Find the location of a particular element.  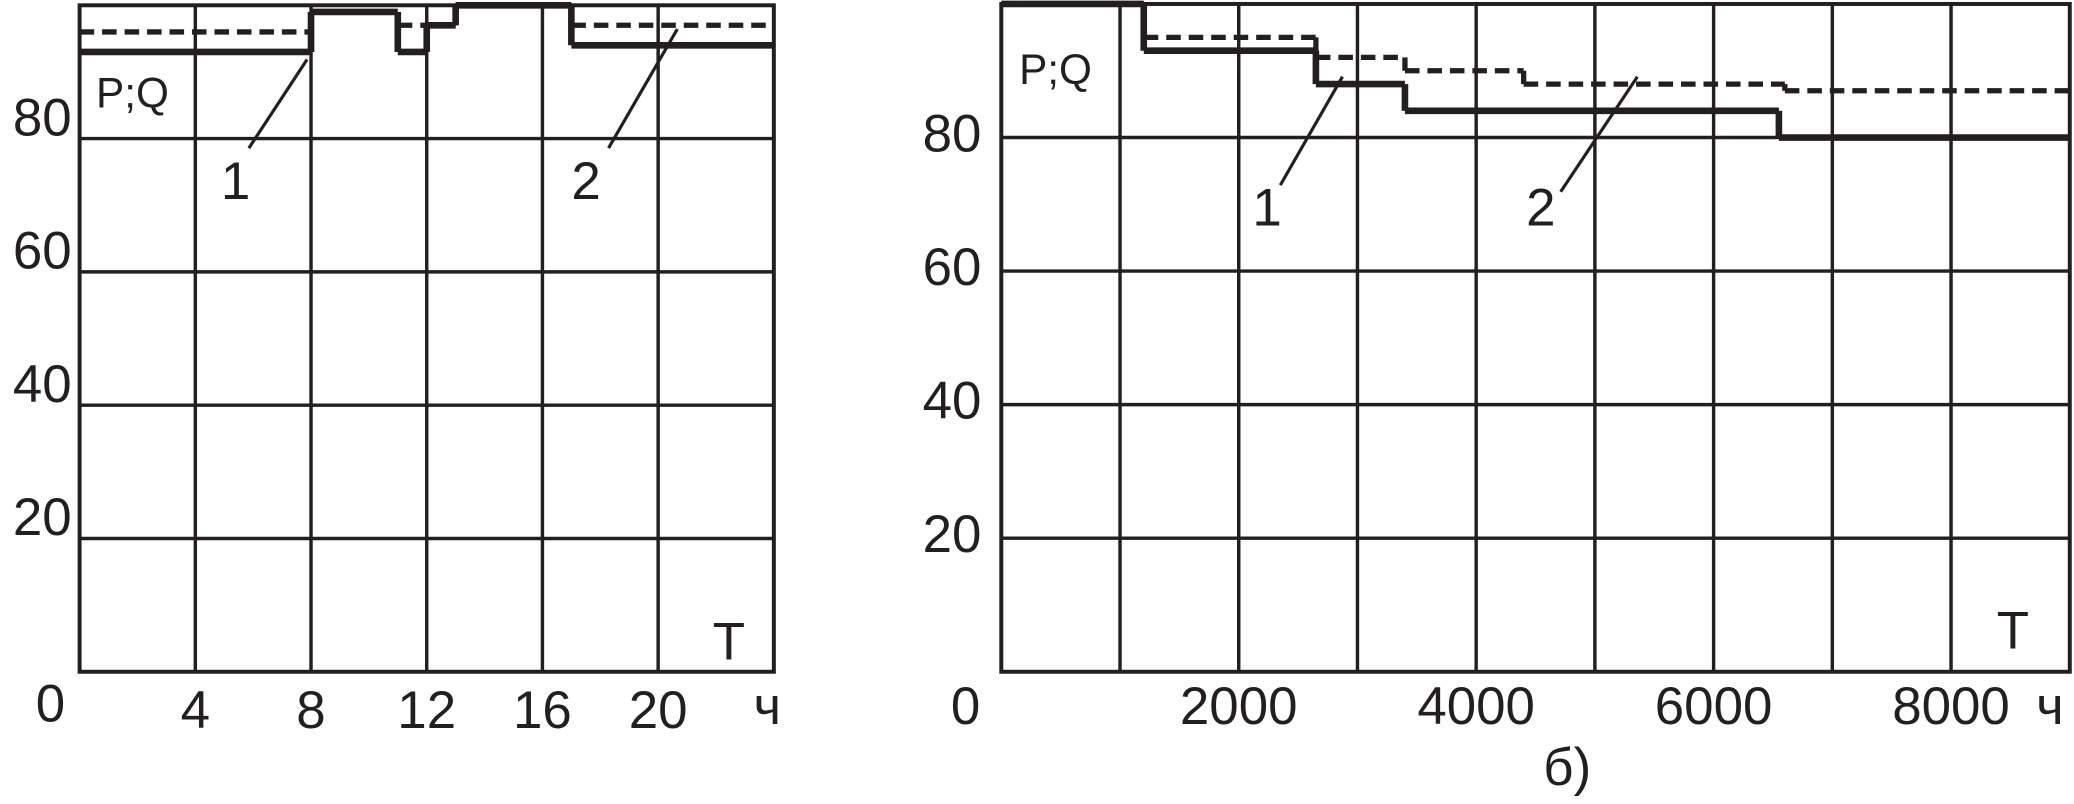

x-tick-label: 8000 is located at coordinates (1951, 706).